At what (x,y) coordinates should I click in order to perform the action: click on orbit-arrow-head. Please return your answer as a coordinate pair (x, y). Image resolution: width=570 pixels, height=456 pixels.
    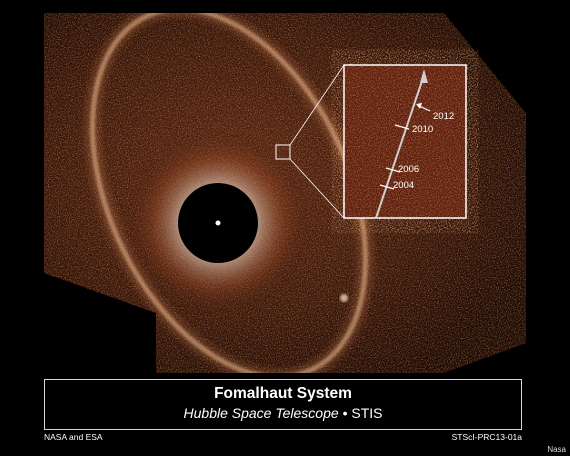
    Looking at the image, I should click on (424, 76).